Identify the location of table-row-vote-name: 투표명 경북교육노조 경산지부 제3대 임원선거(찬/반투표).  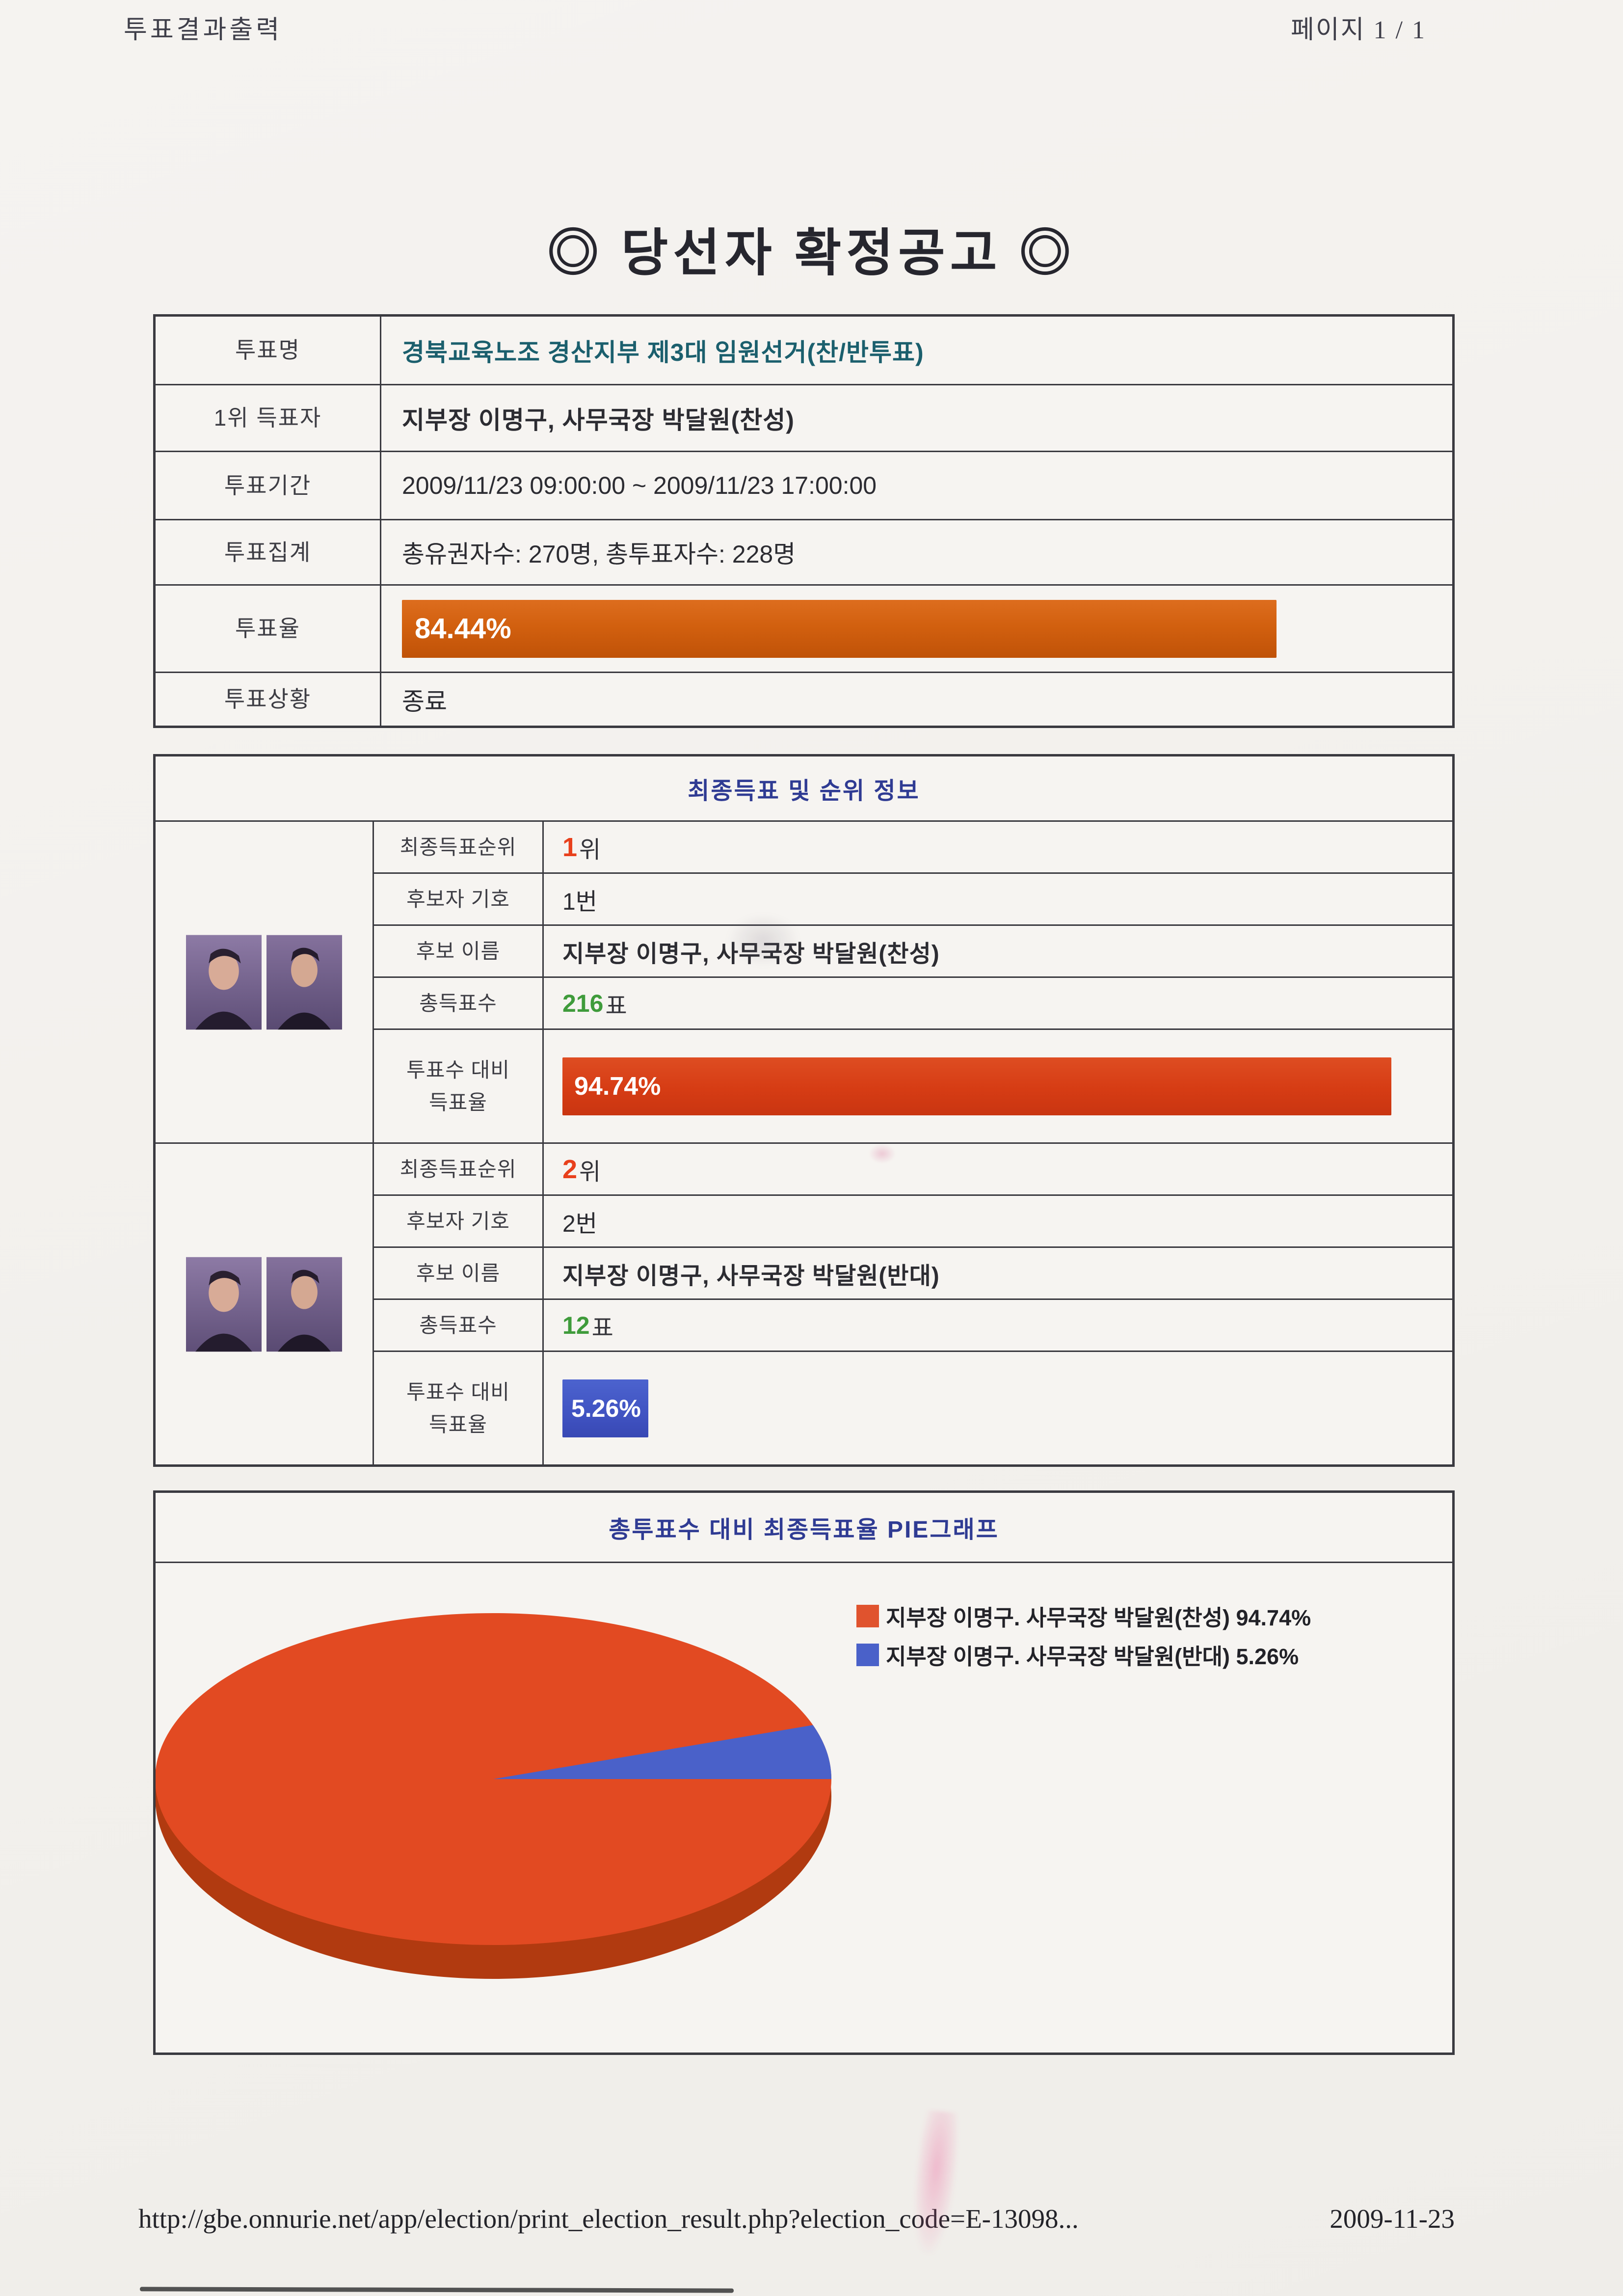
(804, 351).